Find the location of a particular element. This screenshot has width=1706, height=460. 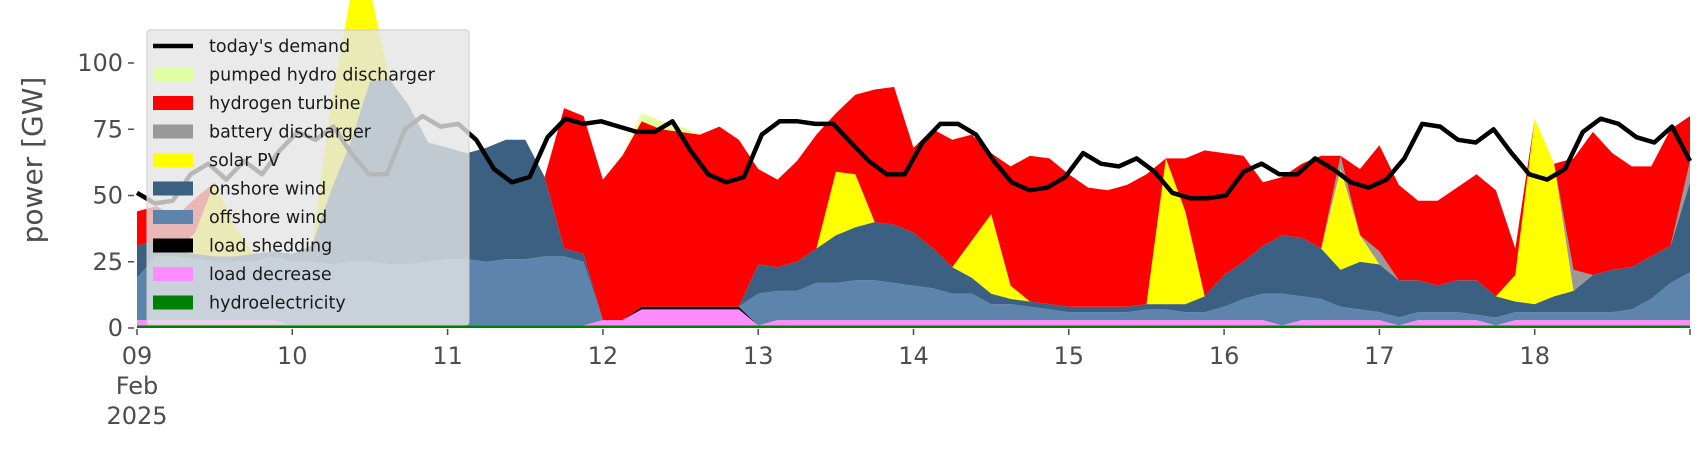

x-tick-label: 13 is located at coordinates (758, 356).